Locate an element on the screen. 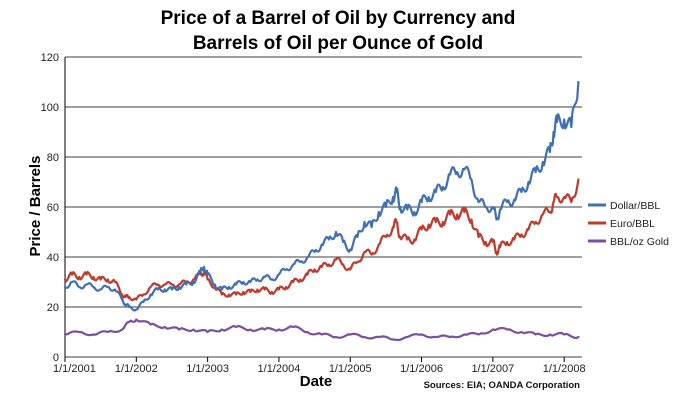  y-axis-label: Price / Barrels is located at coordinates (35, 206).